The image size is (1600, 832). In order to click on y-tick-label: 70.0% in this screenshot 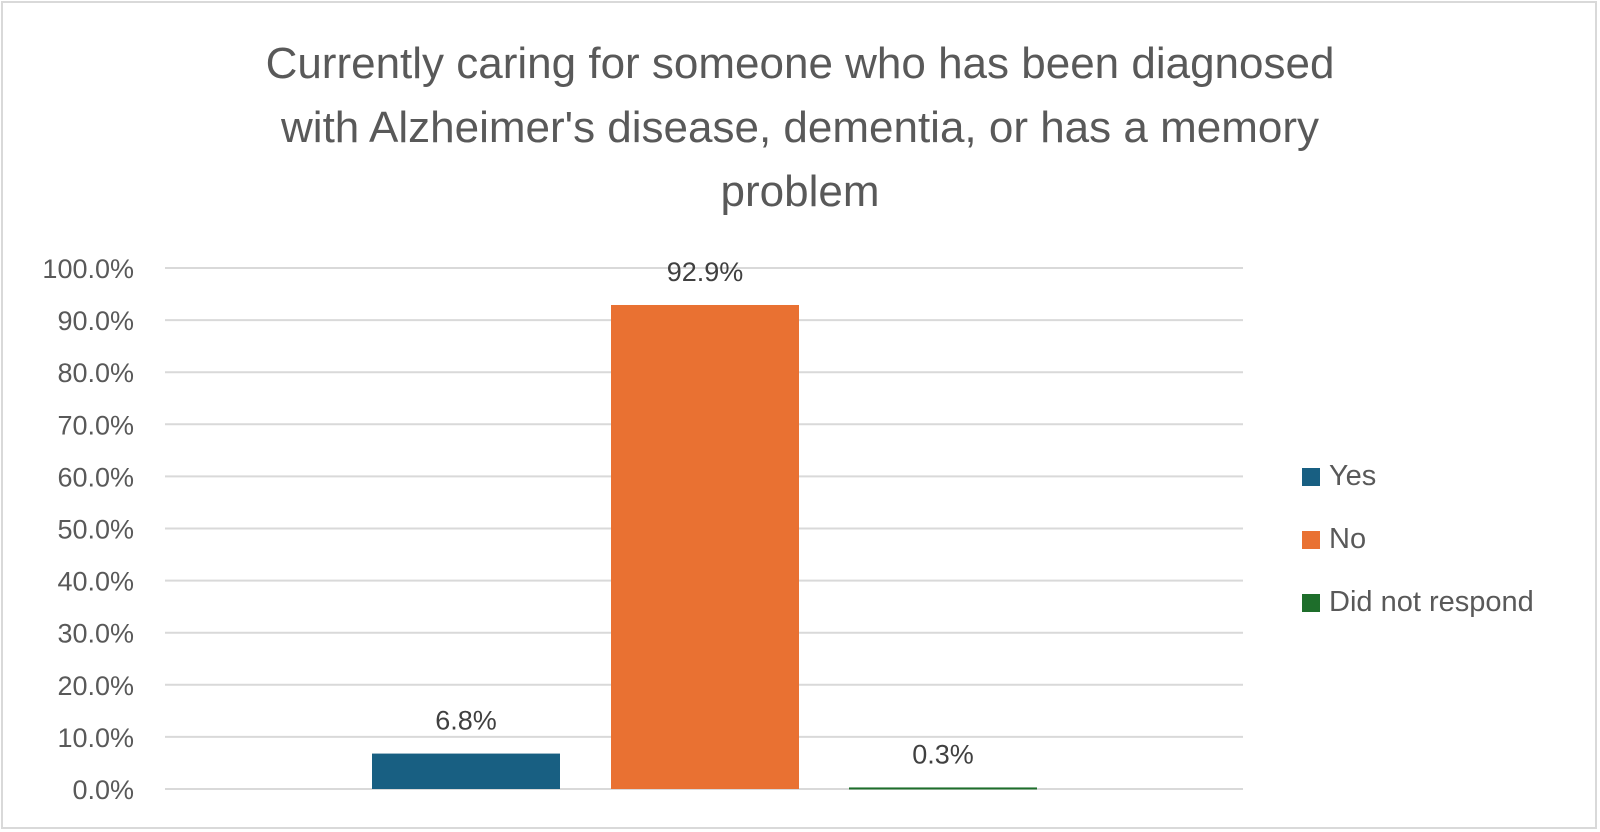, I will do `click(95, 425)`.